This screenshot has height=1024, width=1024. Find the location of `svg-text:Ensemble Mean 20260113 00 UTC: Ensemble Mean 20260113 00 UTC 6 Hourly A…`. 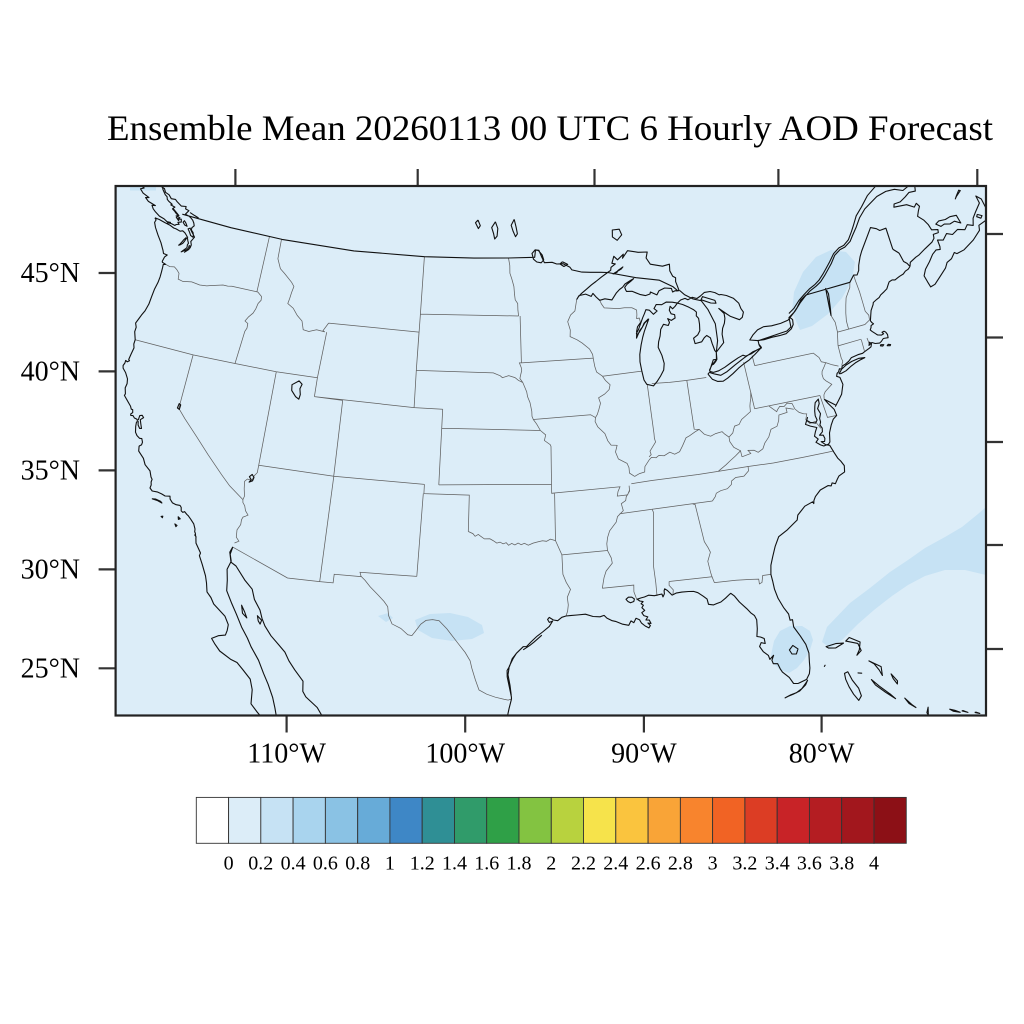

svg-text:Ensemble Mean 20260113 00 UTC: Ensemble Mean 20260113 00 UTC 6 Hourly A… is located at coordinates (550, 128).